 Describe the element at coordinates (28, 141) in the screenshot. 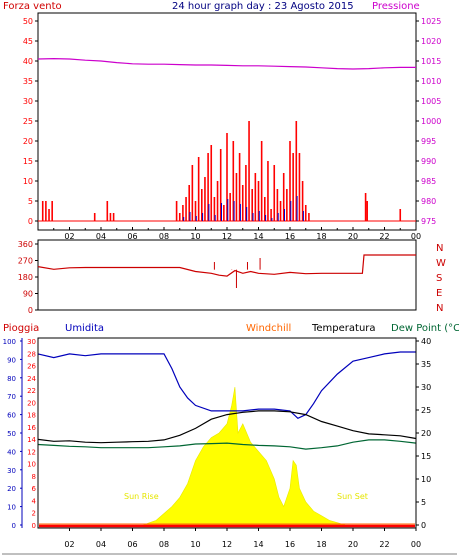

I see `wind-y-tick: 20` at that location.